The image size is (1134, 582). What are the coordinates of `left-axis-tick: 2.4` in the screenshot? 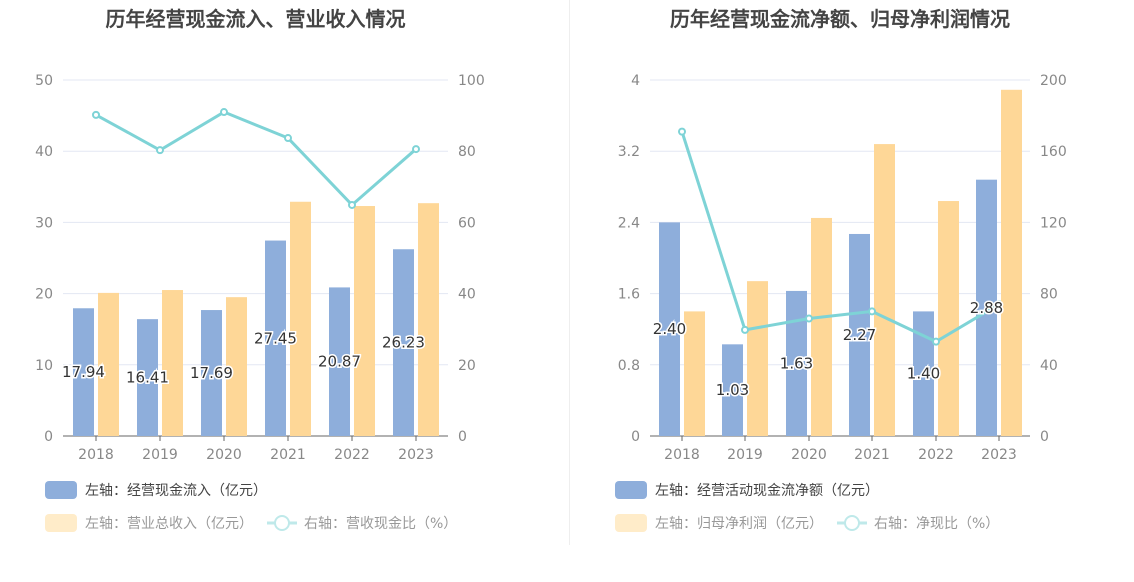 It's located at (629, 223).